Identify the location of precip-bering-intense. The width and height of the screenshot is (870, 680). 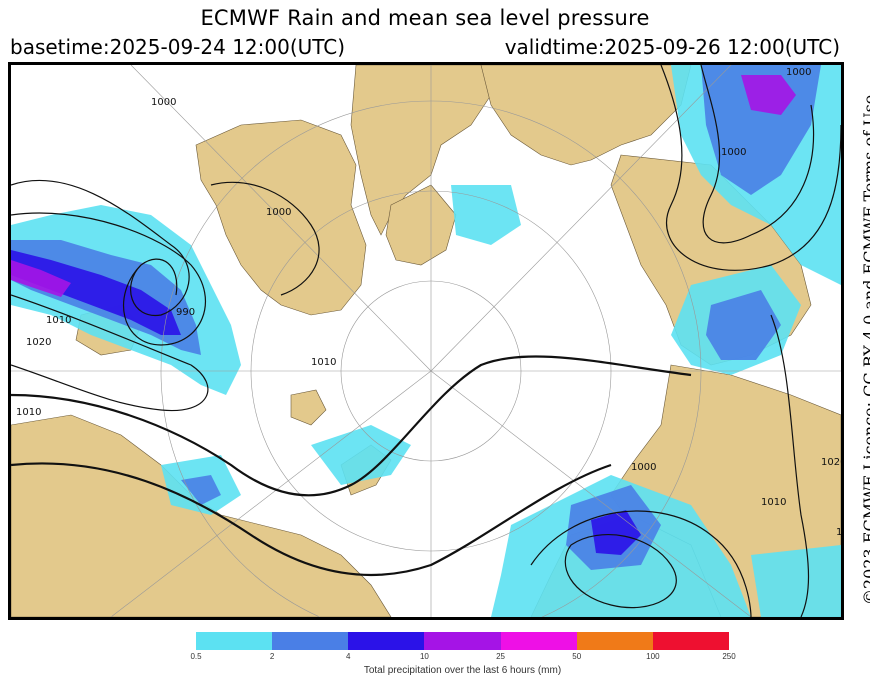
(768, 95).